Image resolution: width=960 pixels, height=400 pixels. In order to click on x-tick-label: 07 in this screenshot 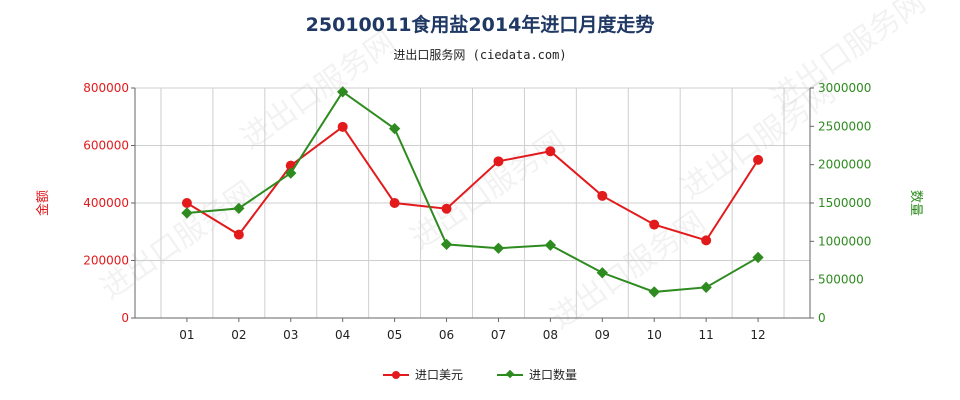, I will do `click(498, 335)`.